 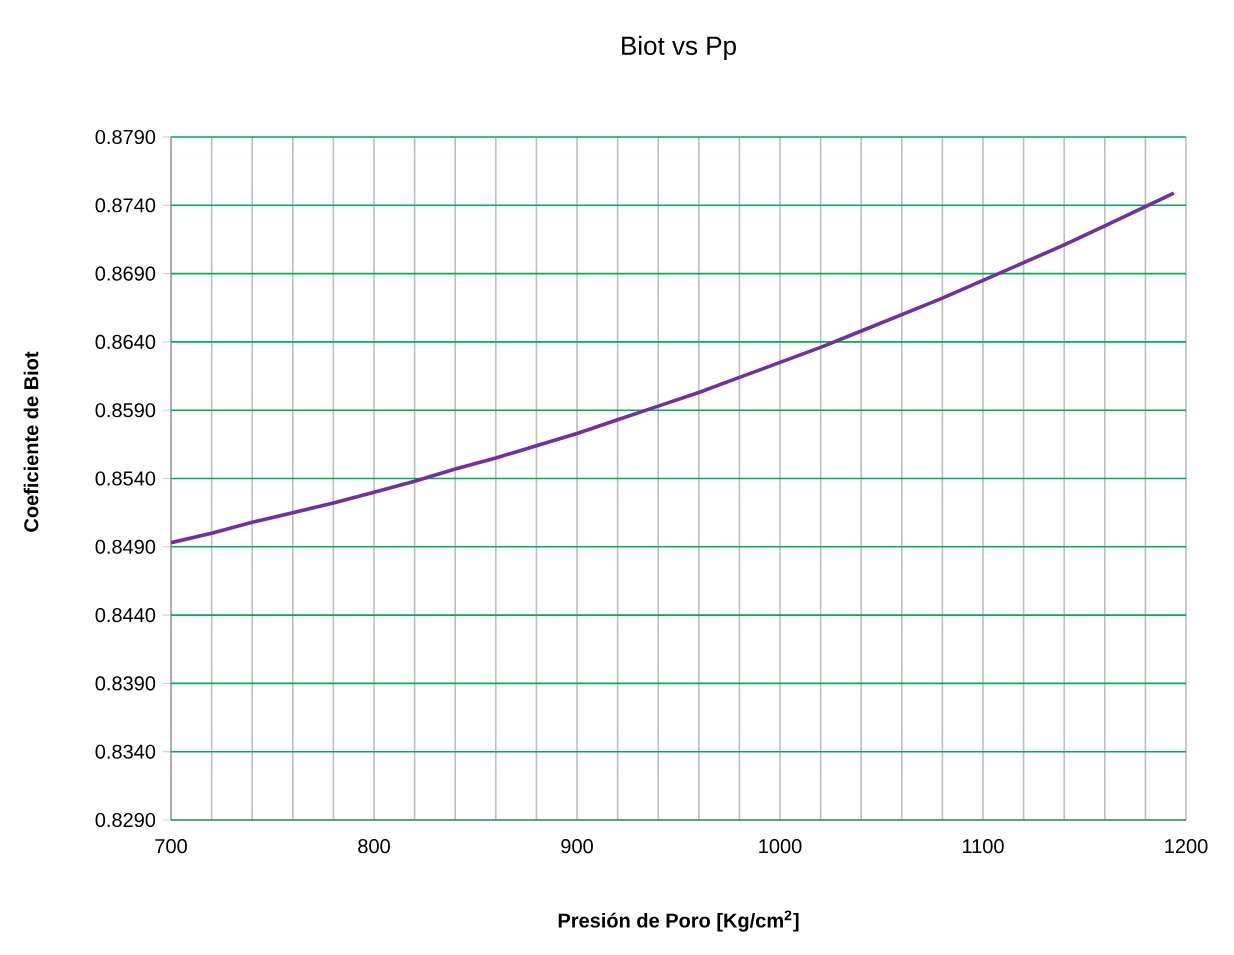 What do you see at coordinates (125, 820) in the screenshot?
I see `y-tick-label: 0.8290` at bounding box center [125, 820].